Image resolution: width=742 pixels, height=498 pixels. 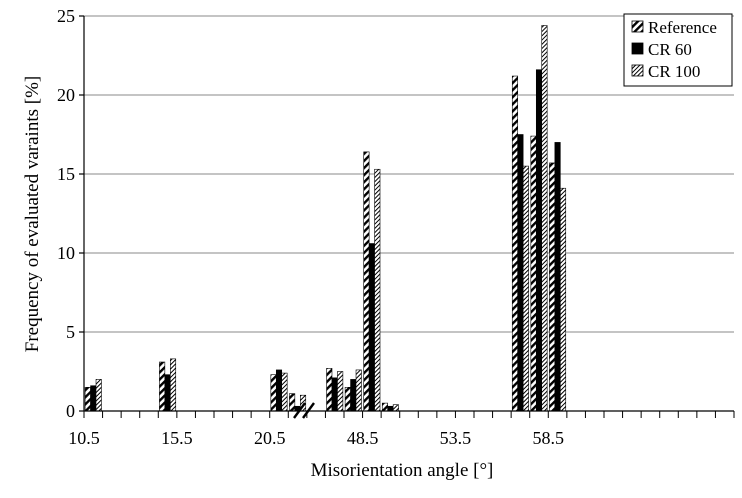 What do you see at coordinates (66, 95) in the screenshot?
I see `y-tick-label: 20` at bounding box center [66, 95].